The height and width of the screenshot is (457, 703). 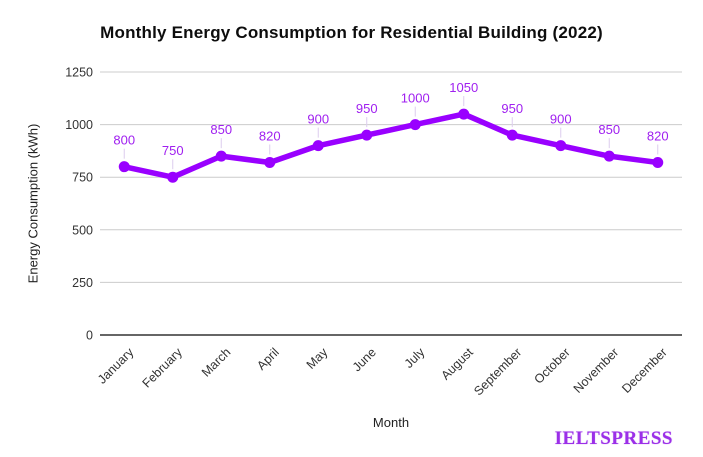 I want to click on x-axis-title: Month, so click(x=391, y=422).